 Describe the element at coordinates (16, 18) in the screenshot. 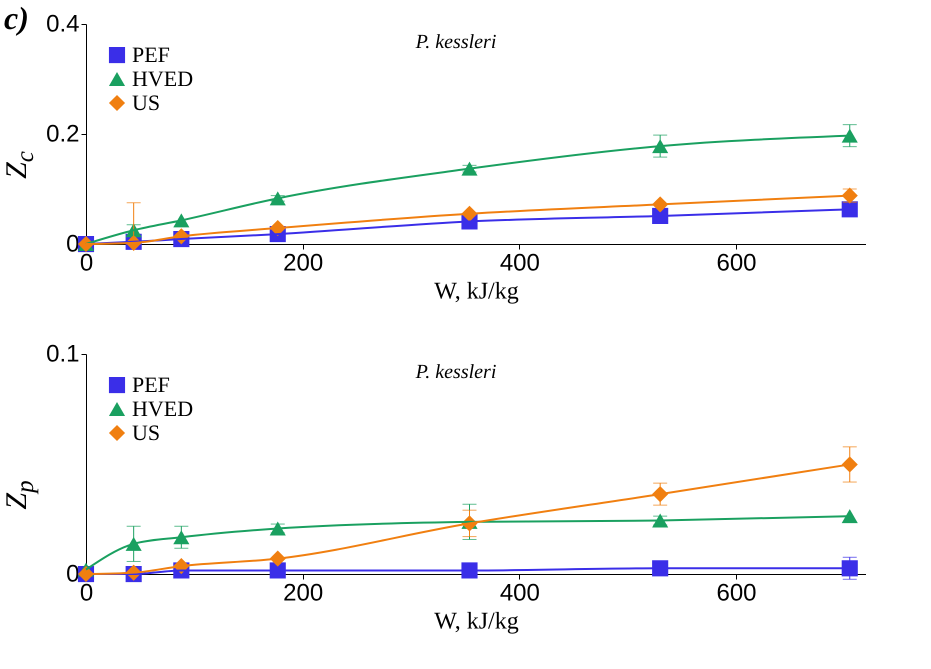

I see `text: c)` at that location.